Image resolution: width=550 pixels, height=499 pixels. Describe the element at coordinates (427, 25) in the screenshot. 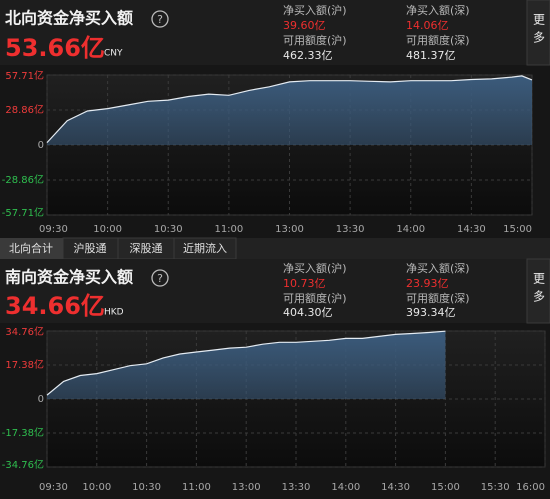

I see `stat-value: 14.06亿` at that location.